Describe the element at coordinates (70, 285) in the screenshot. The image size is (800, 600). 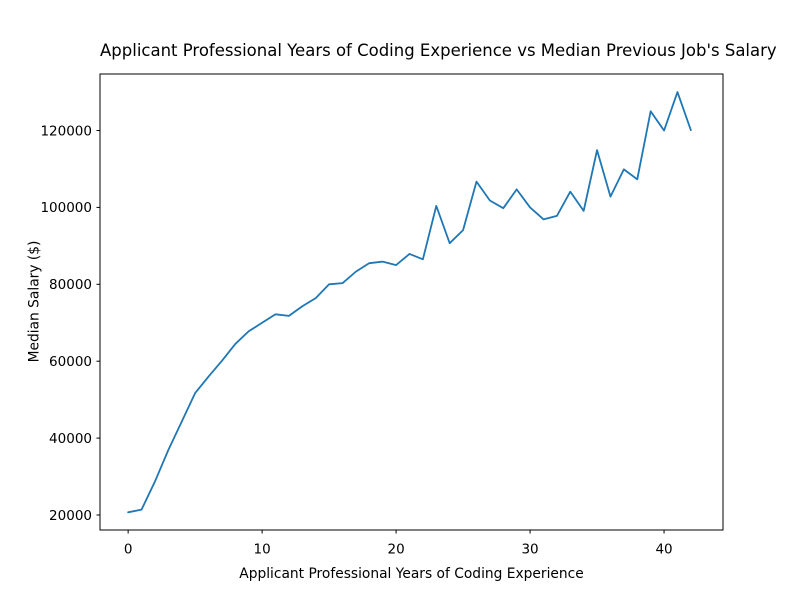
I see `y-tick-label: 80000` at that location.